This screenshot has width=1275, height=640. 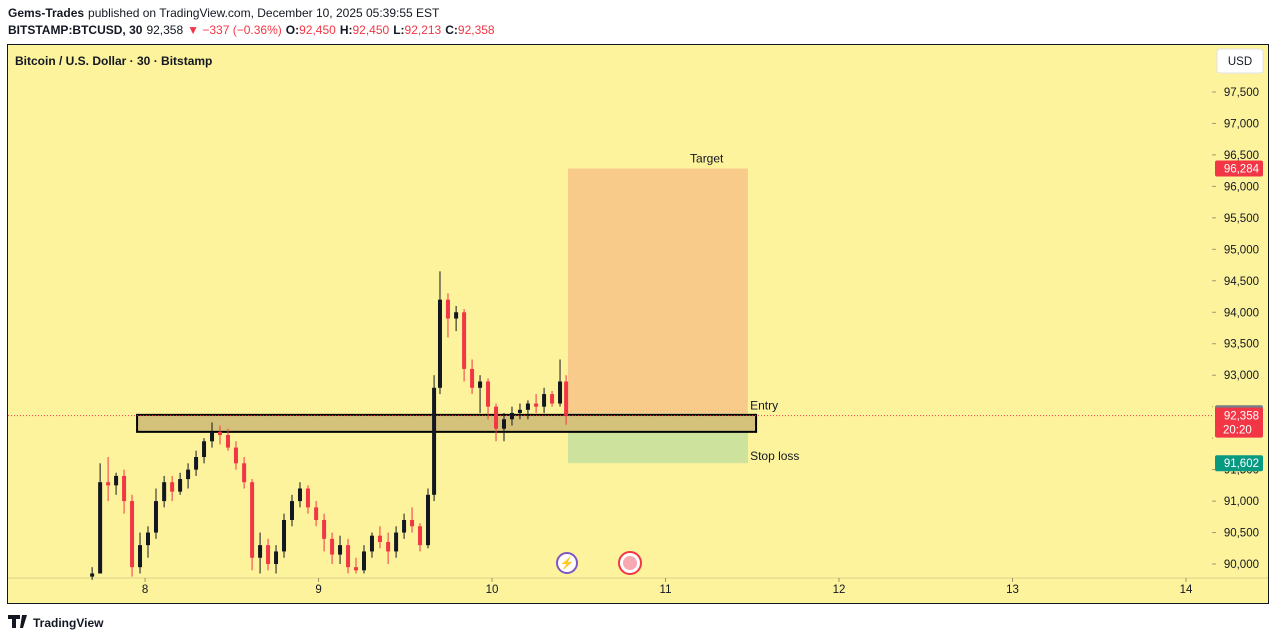 What do you see at coordinates (630, 563) in the screenshot?
I see `flag-icon` at bounding box center [630, 563].